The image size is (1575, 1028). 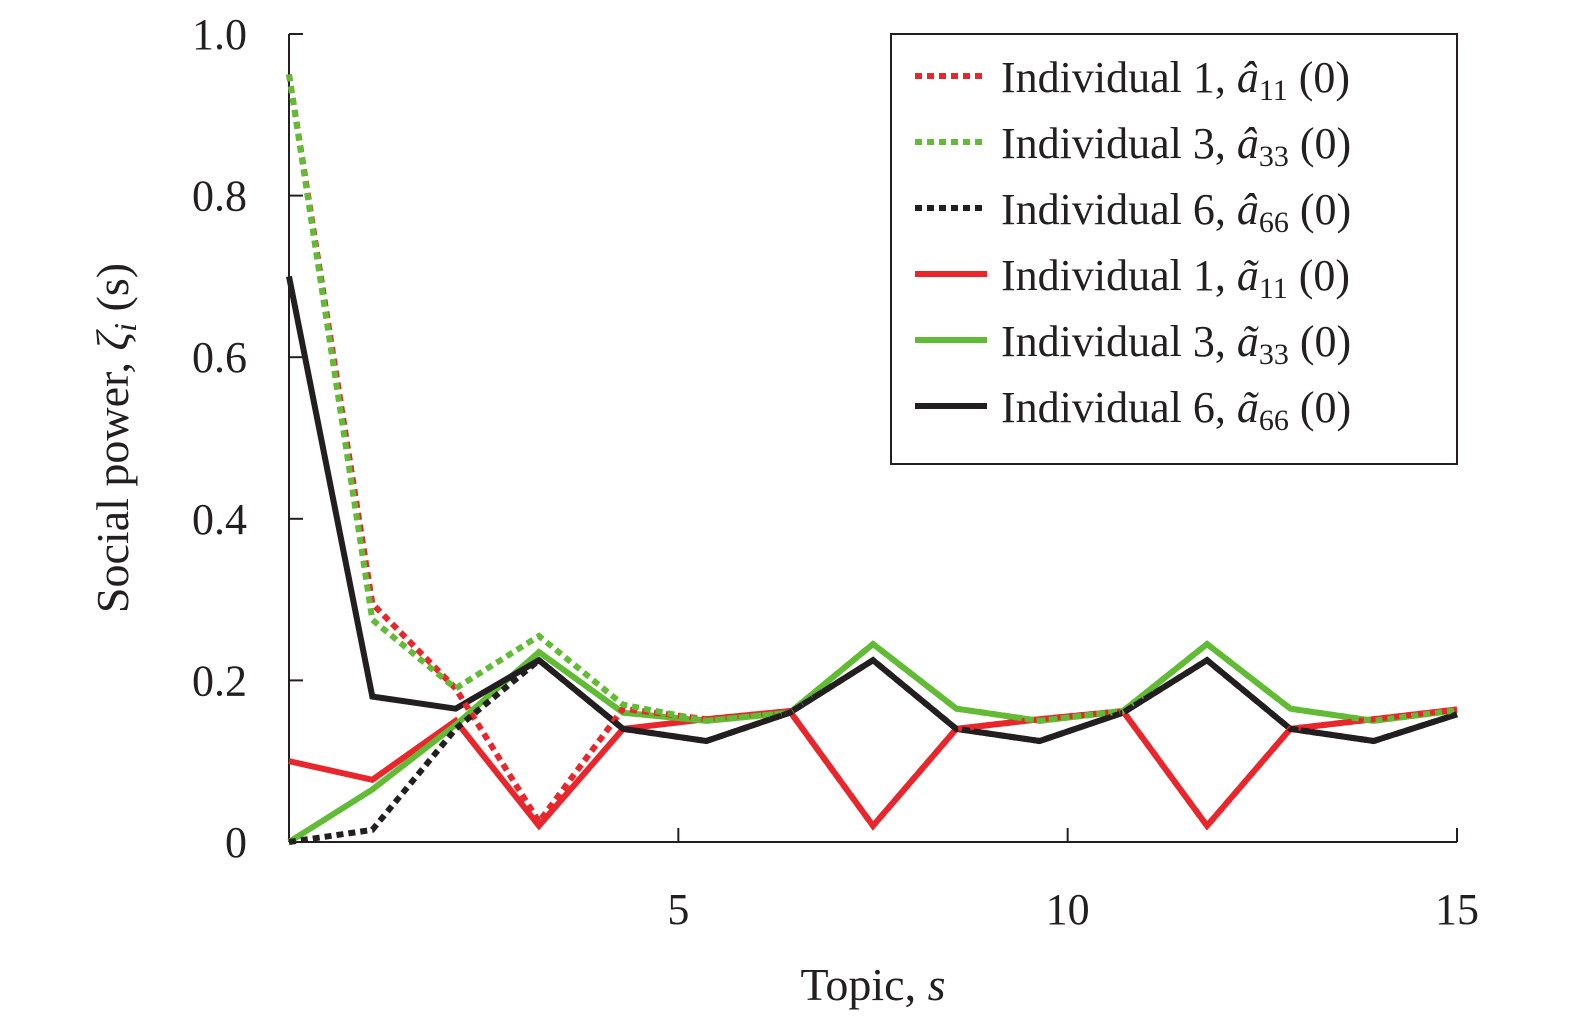 I want to click on legend-label: Individual 3, â33 (0), so click(x=1176, y=146).